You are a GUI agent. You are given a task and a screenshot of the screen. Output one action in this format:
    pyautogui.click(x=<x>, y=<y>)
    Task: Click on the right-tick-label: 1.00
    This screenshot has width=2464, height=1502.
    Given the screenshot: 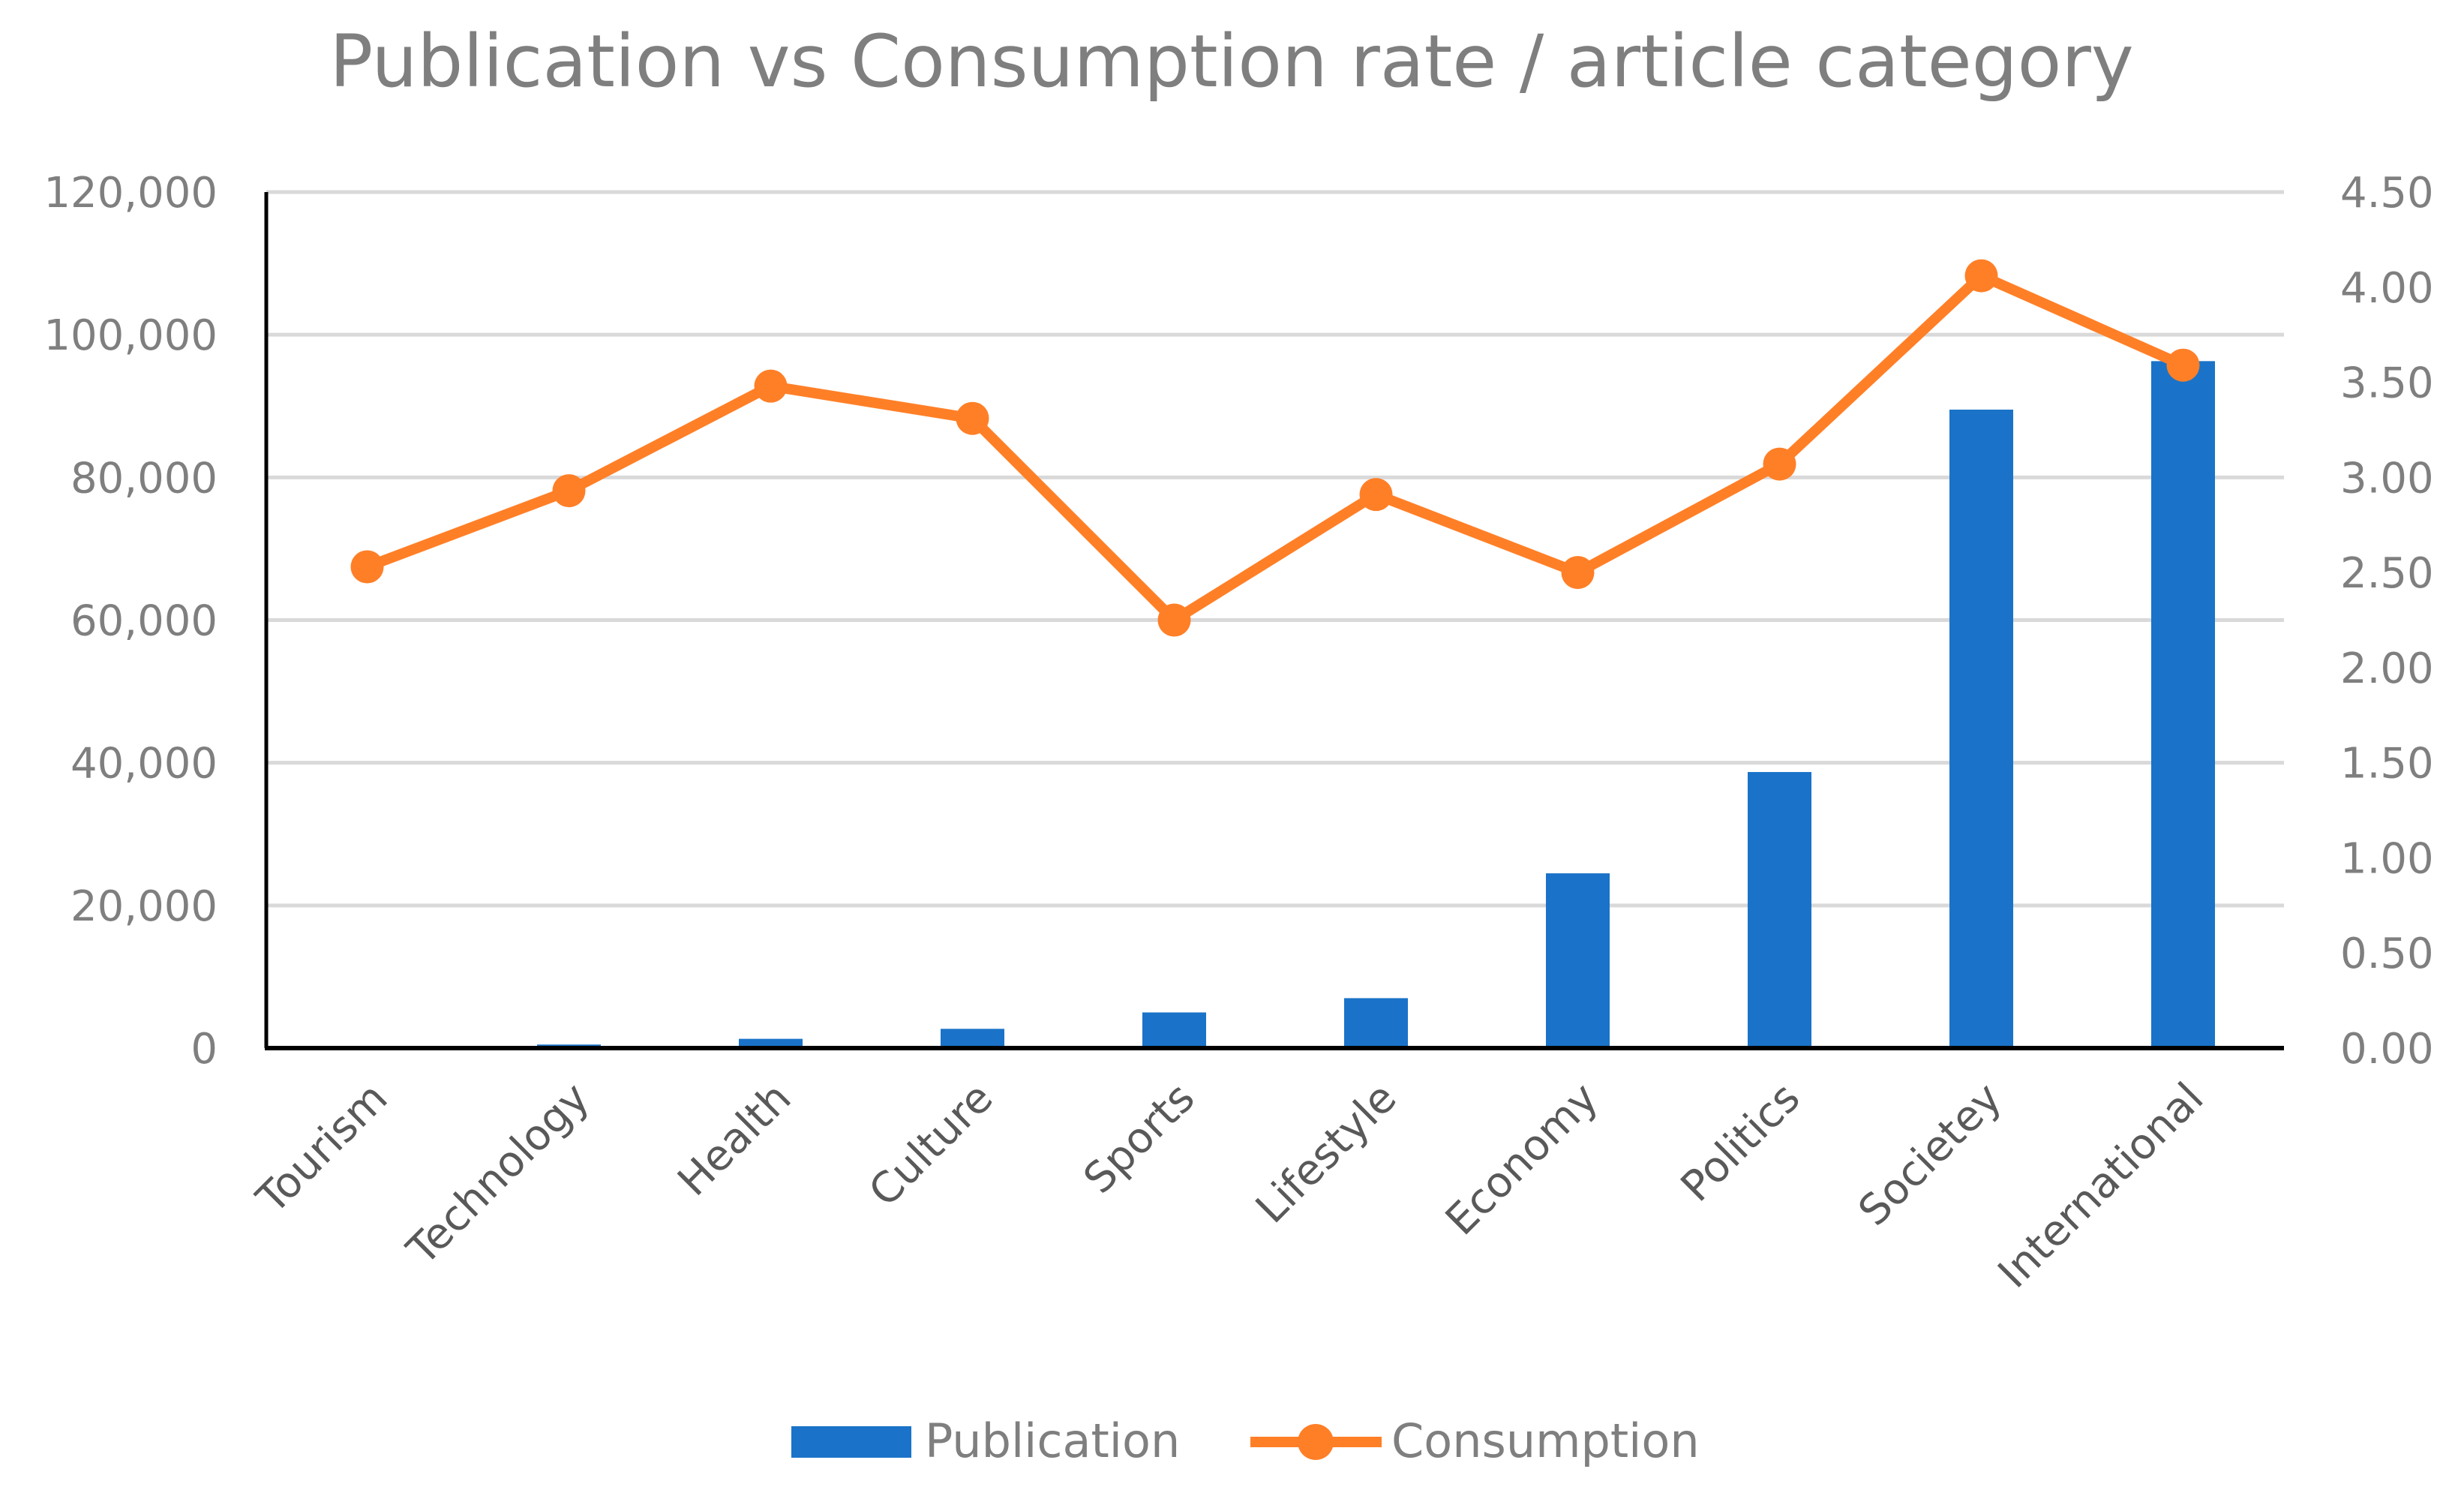 What is the action you would take?
    pyautogui.click(x=2387, y=858)
    